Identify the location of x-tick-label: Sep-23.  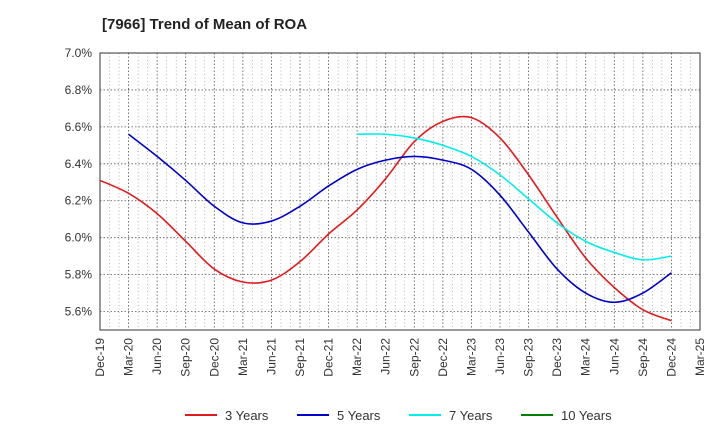
(529, 357).